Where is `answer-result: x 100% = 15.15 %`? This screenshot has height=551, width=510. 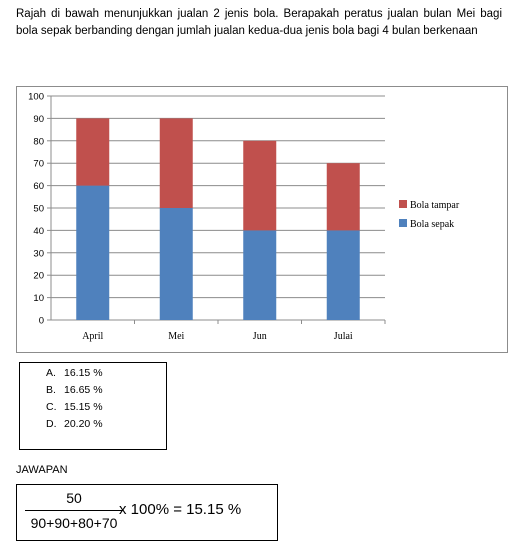 answer-result: x 100% = 15.15 % is located at coordinates (180, 509).